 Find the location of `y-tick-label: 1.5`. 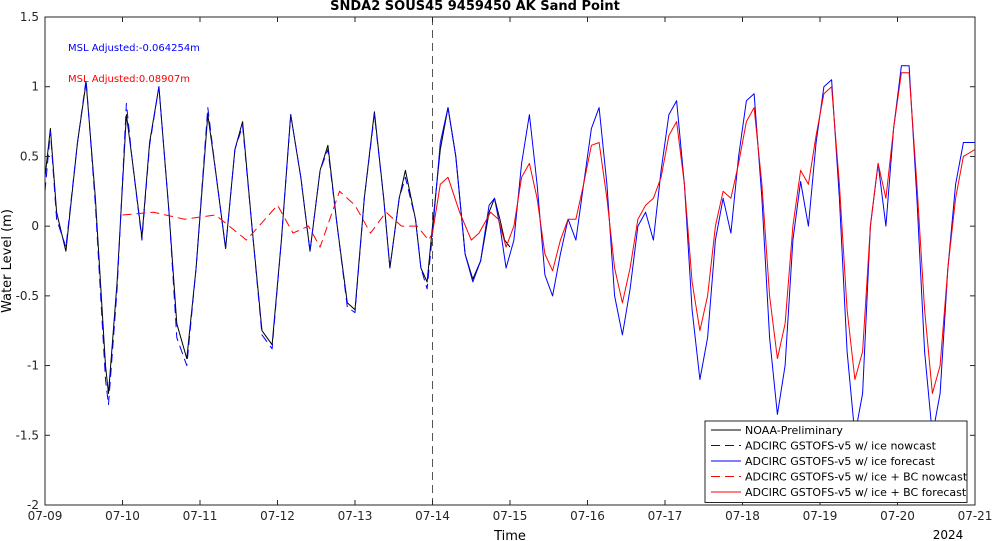

y-tick-label: 1.5 is located at coordinates (29, 17).